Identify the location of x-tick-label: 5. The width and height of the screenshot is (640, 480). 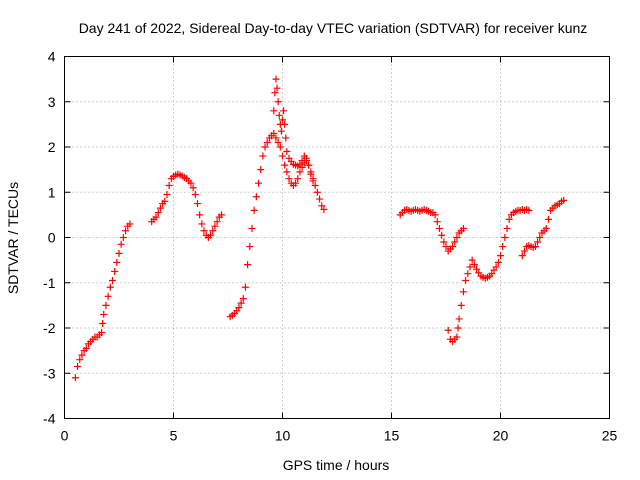
(174, 436).